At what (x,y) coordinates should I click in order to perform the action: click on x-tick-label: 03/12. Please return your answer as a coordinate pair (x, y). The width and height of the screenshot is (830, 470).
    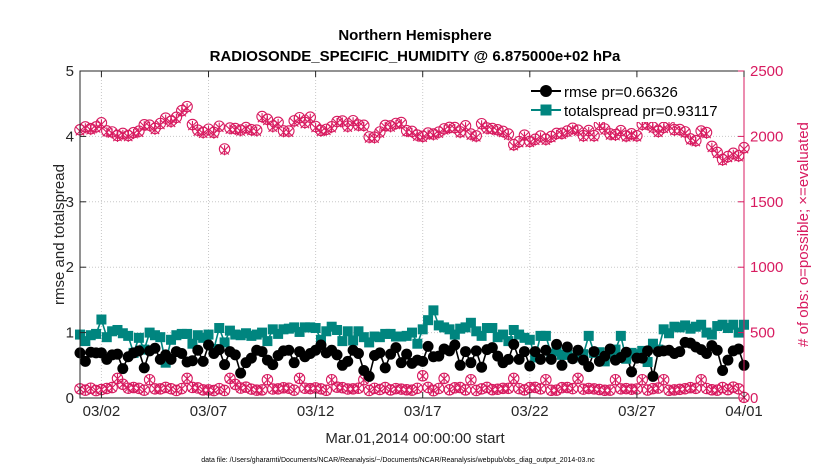
    Looking at the image, I should click on (316, 411).